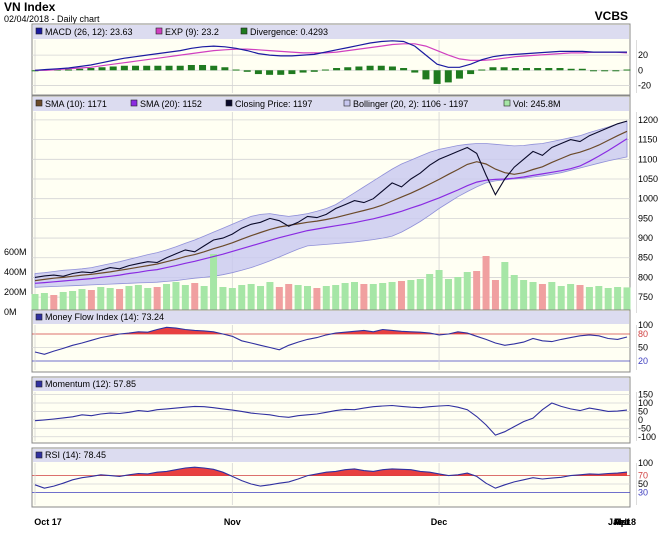 This screenshot has height=537, width=660. What do you see at coordinates (643, 361) in the screenshot?
I see `y-tick-label: 20` at bounding box center [643, 361].